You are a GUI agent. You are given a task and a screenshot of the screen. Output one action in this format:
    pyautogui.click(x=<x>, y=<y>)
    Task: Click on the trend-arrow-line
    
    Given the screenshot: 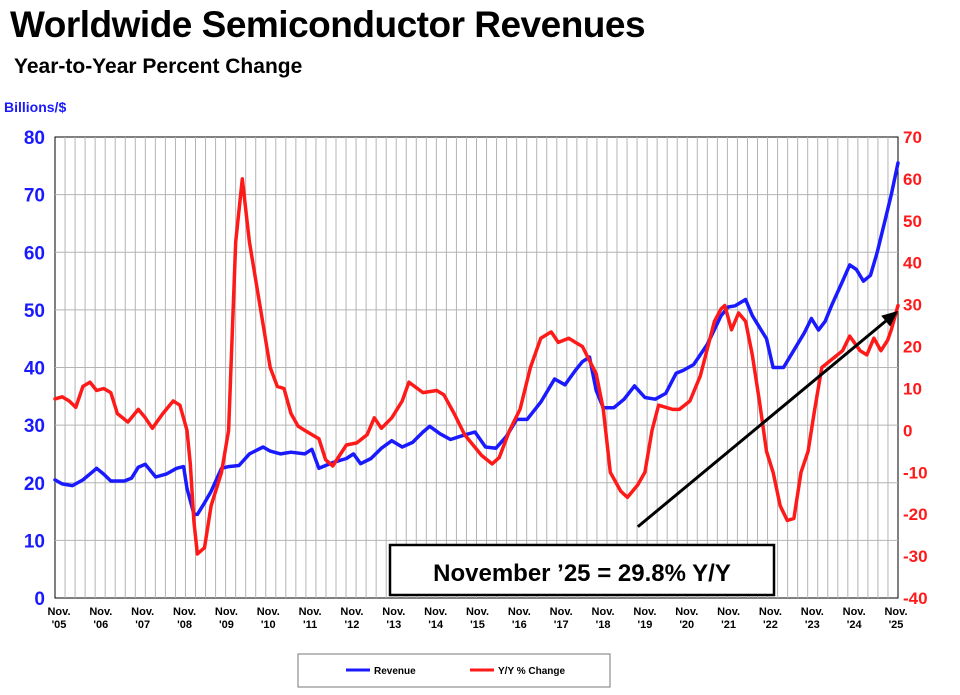 What is the action you would take?
    pyautogui.click(x=761, y=423)
    